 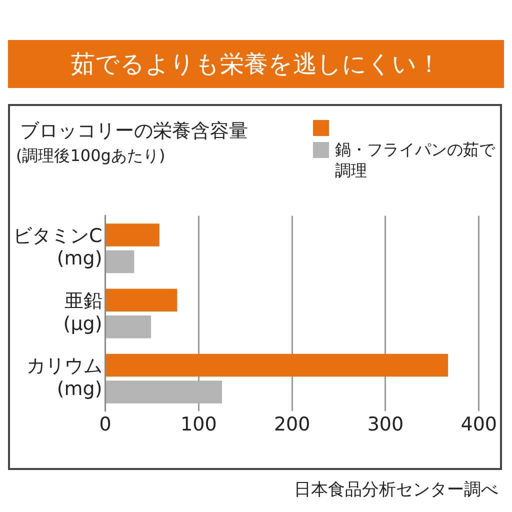 I want to click on x-tick-label: 300, so click(x=385, y=425).